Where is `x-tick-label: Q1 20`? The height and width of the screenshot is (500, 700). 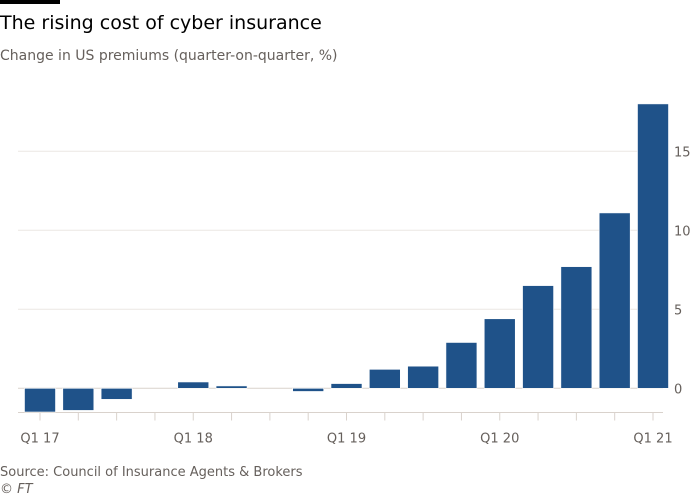 x-tick-label: Q1 20 is located at coordinates (499, 439).